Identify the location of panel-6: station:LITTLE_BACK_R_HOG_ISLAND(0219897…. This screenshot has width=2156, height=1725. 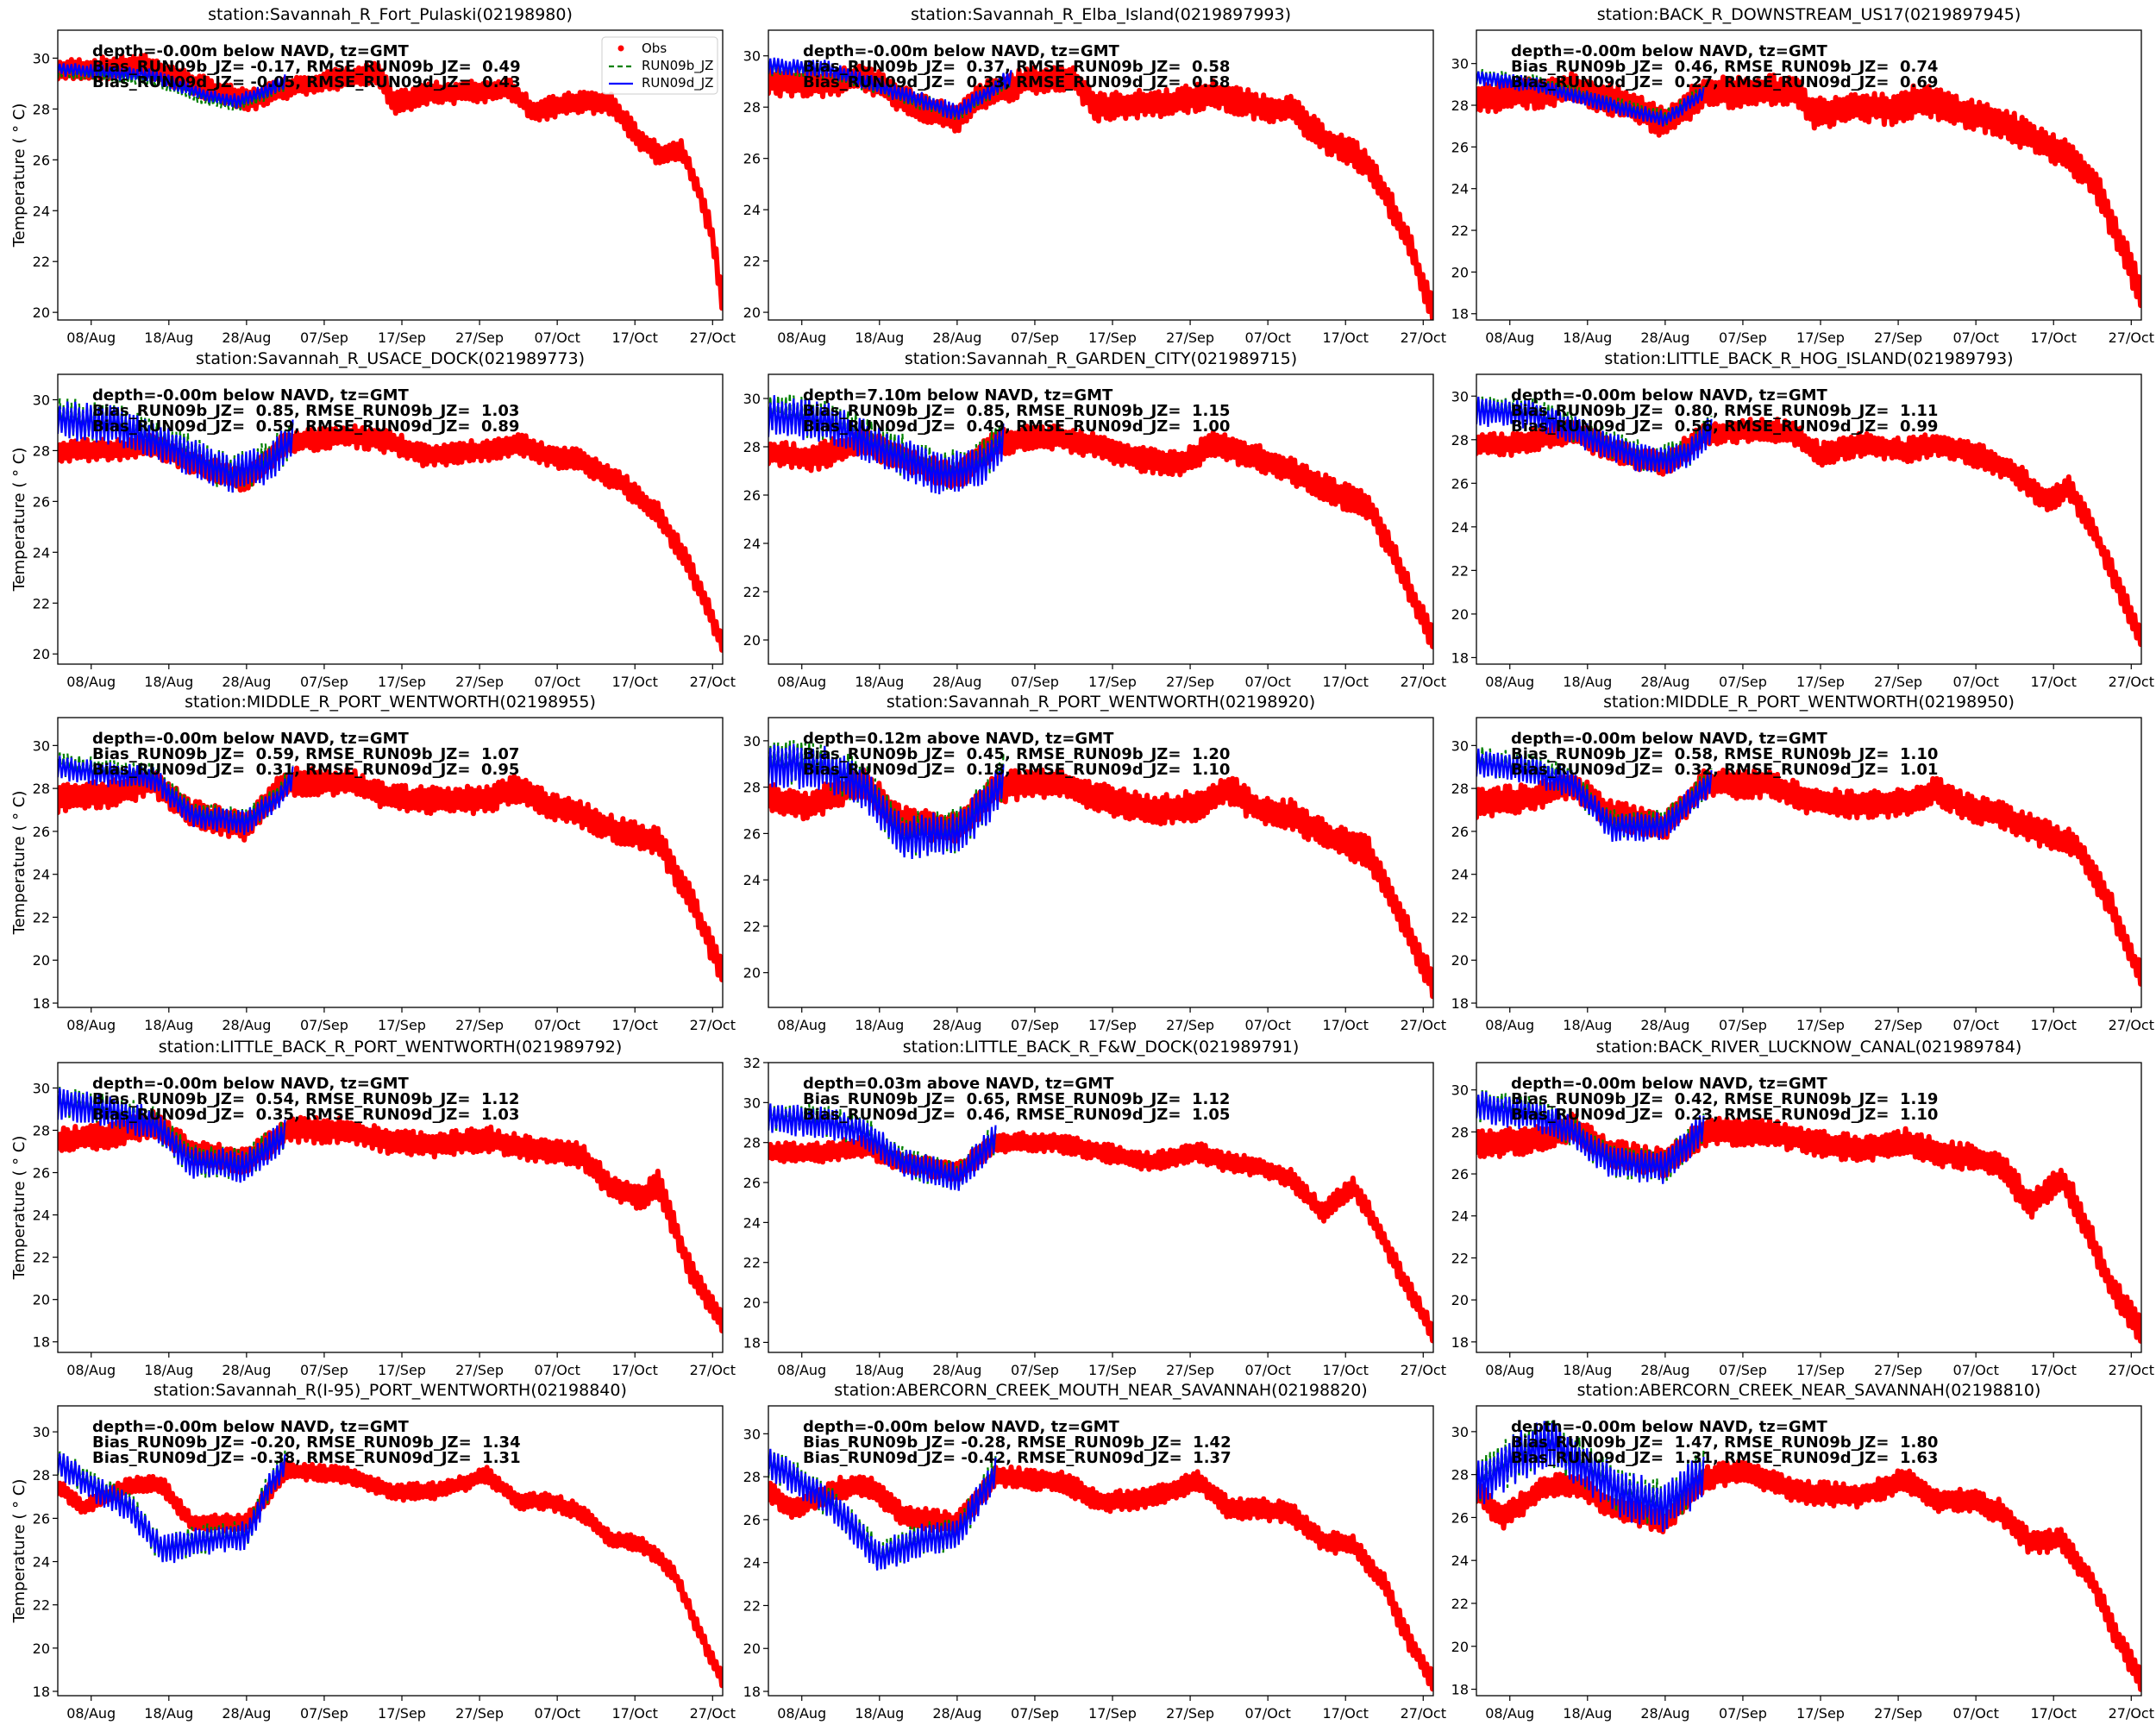
(1802, 519).